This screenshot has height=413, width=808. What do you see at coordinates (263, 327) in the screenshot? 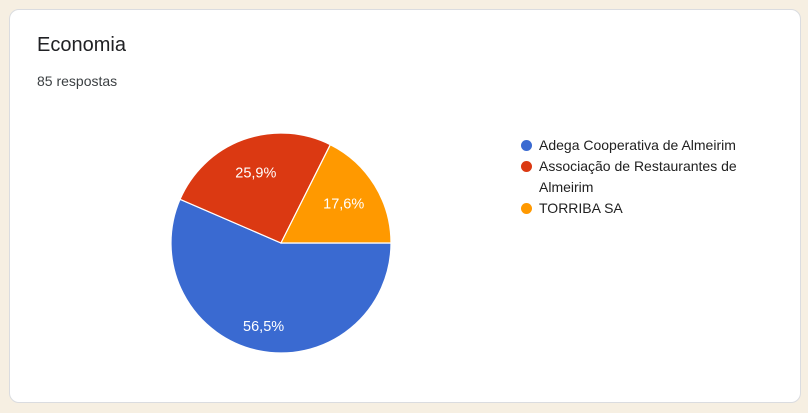
I see `pie-slice-percentage-label: 56,5%` at bounding box center [263, 327].